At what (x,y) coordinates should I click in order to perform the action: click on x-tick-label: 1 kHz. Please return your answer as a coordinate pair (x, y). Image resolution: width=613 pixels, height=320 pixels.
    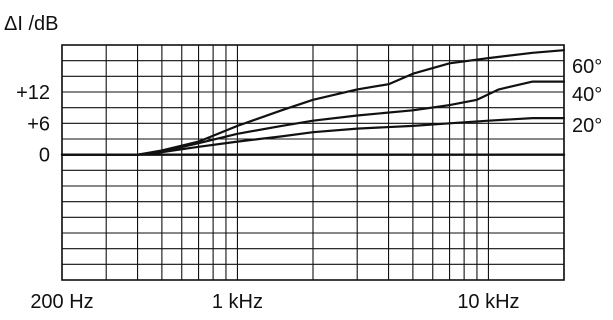
    Looking at the image, I should click on (237, 302).